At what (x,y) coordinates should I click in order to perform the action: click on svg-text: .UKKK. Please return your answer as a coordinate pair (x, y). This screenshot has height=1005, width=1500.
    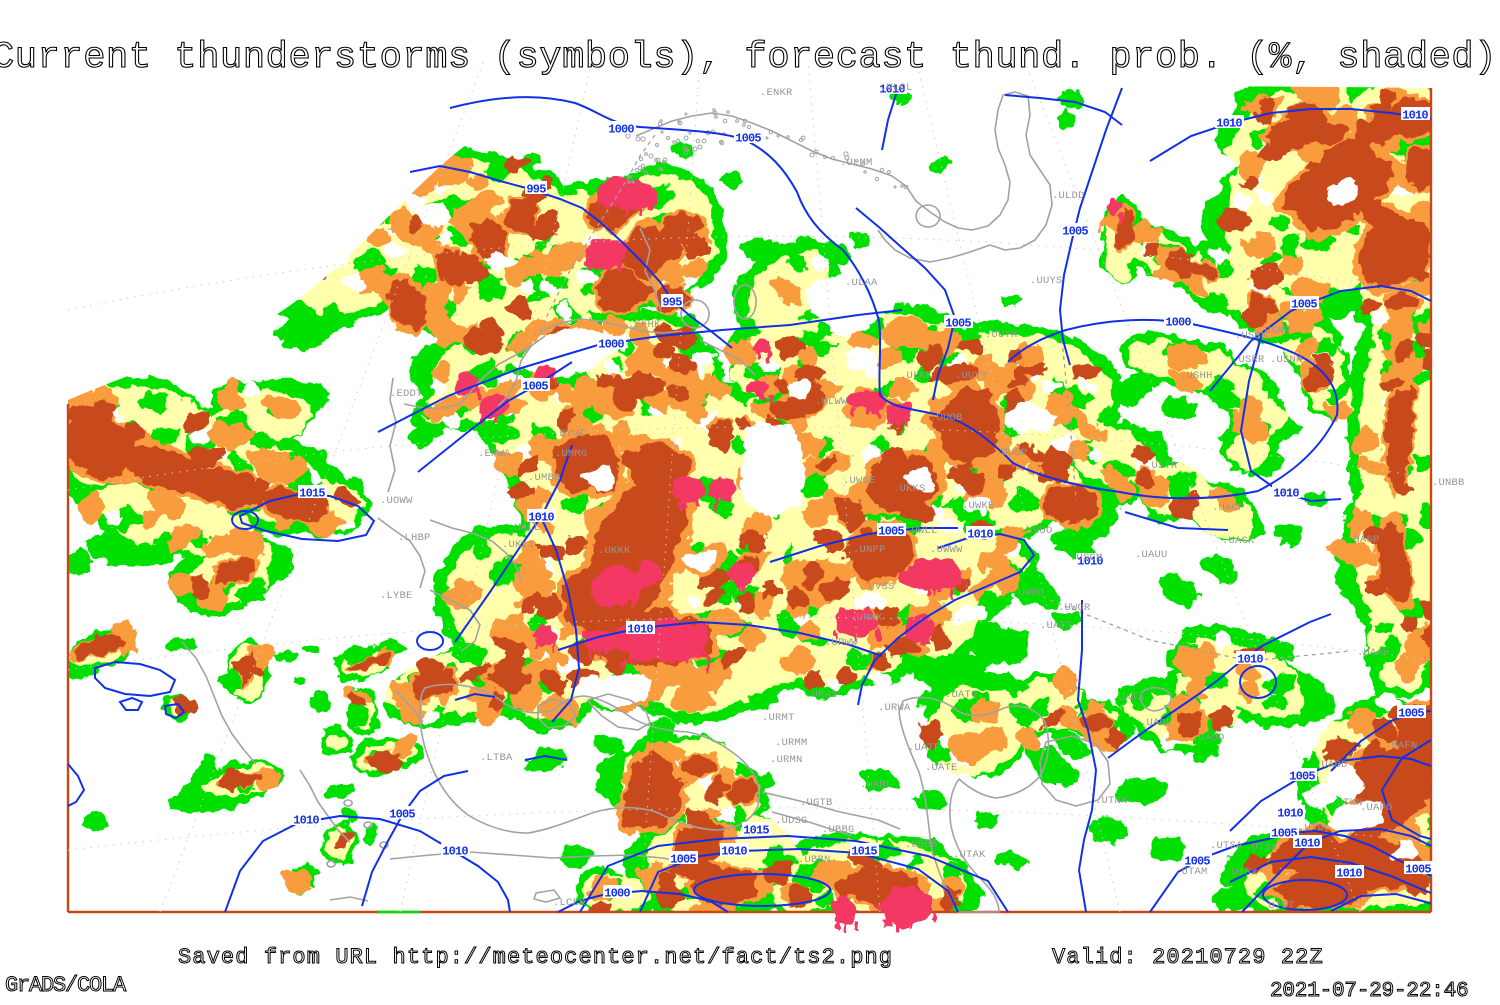
    Looking at the image, I should click on (614, 551).